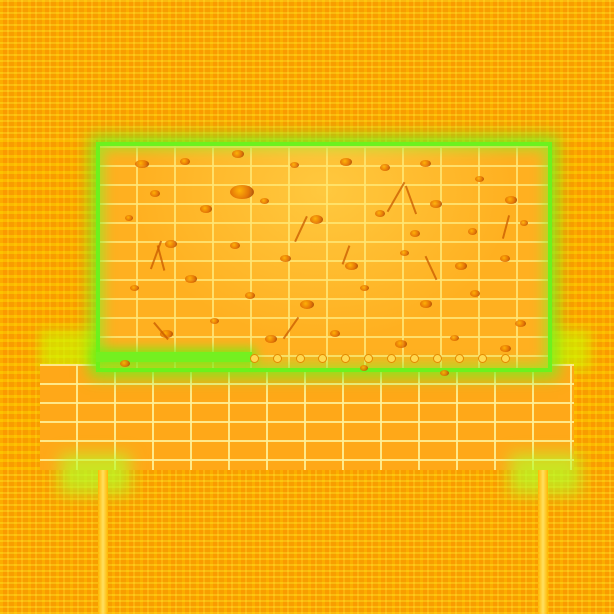 The height and width of the screenshot is (614, 614). I want to click on floor-glow-left, so click(95, 474).